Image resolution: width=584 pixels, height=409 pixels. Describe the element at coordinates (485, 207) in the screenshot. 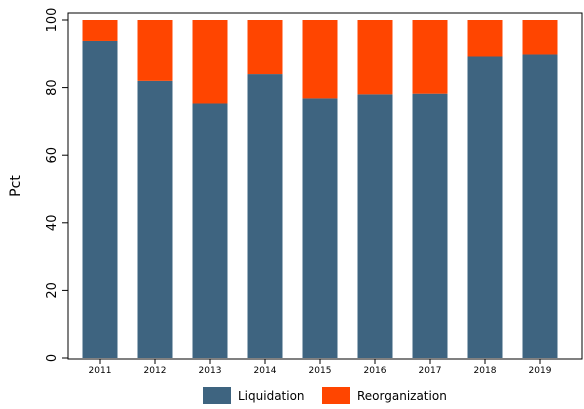

I see `bar-liquidation-2018` at that location.